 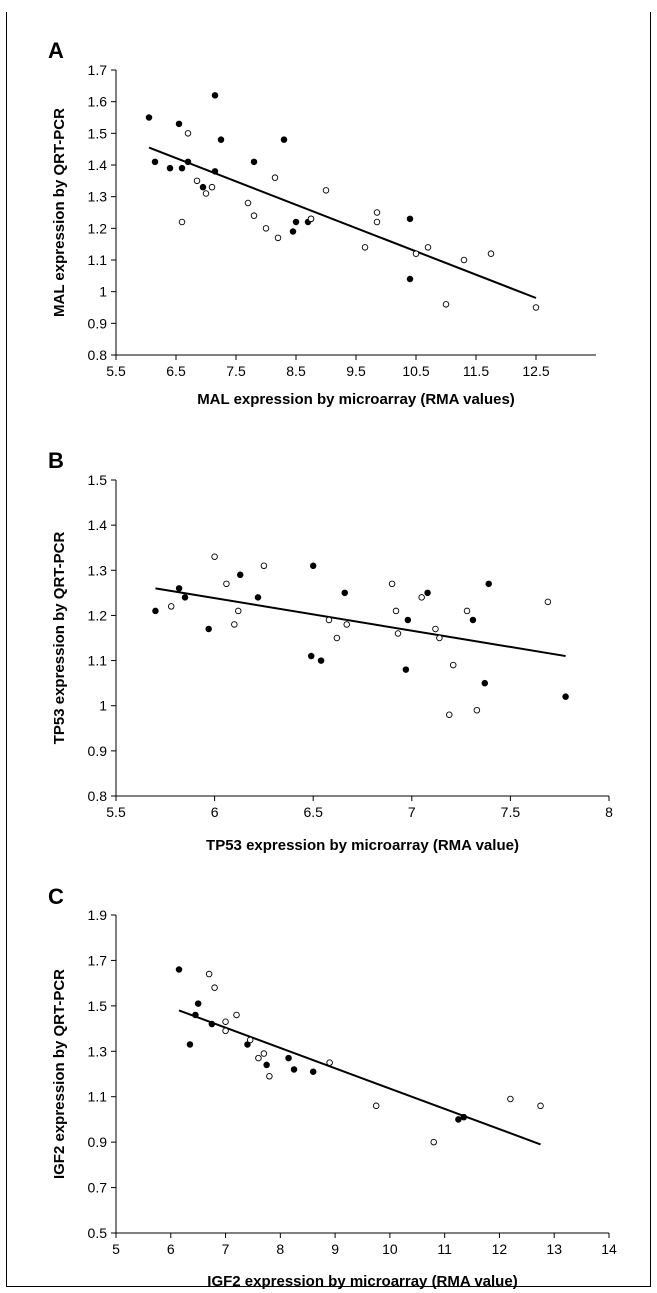 I want to click on y-tick-label: 0.7, so click(x=98, y=1188).